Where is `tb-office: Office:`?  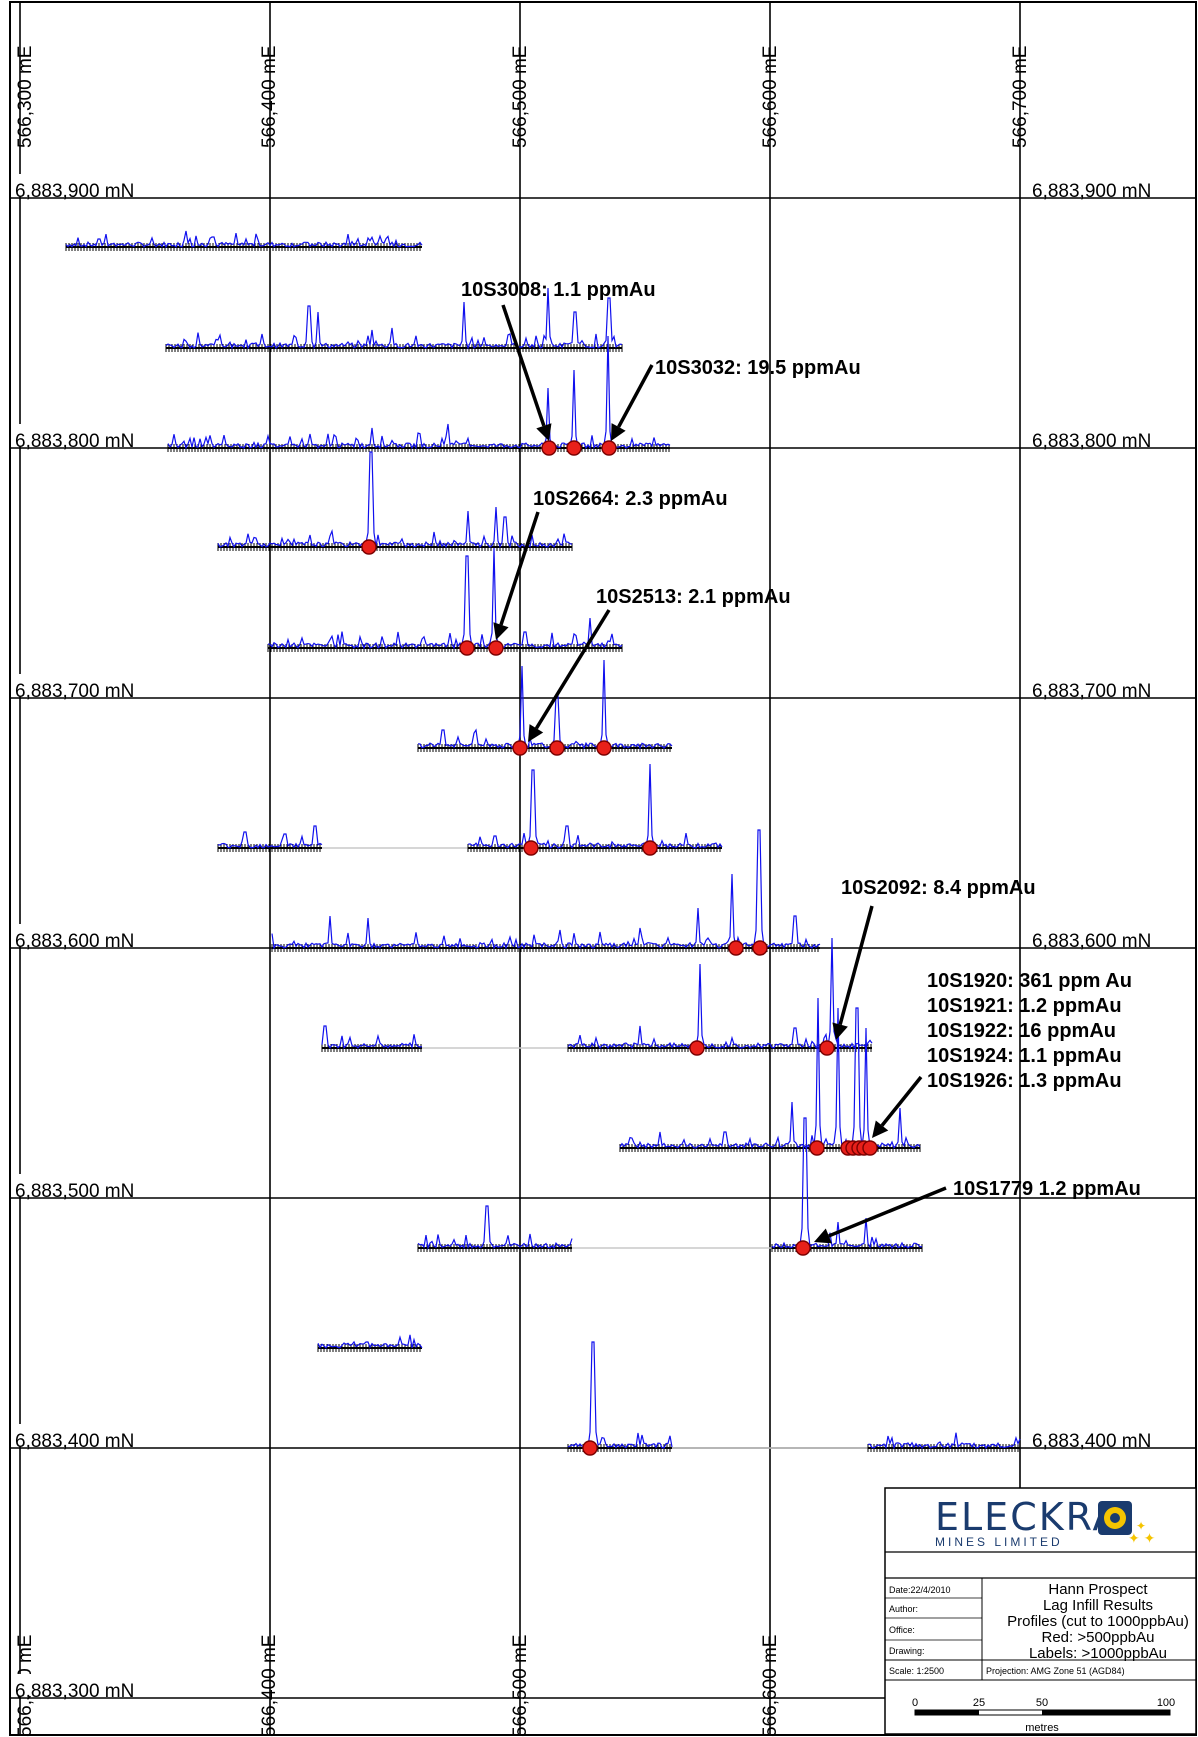
tb-office: Office: is located at coordinates (902, 1630).